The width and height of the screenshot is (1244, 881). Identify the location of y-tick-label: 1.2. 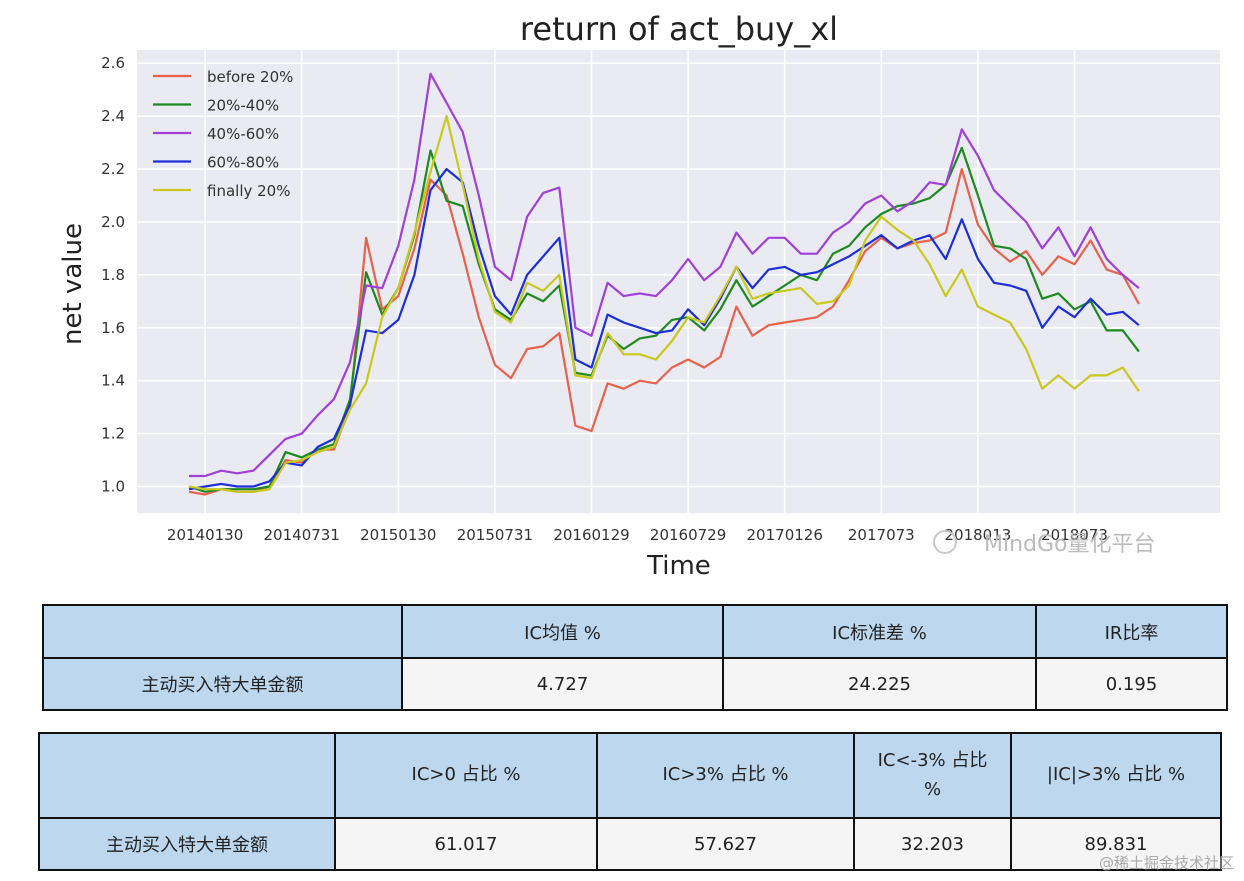
(113, 434).